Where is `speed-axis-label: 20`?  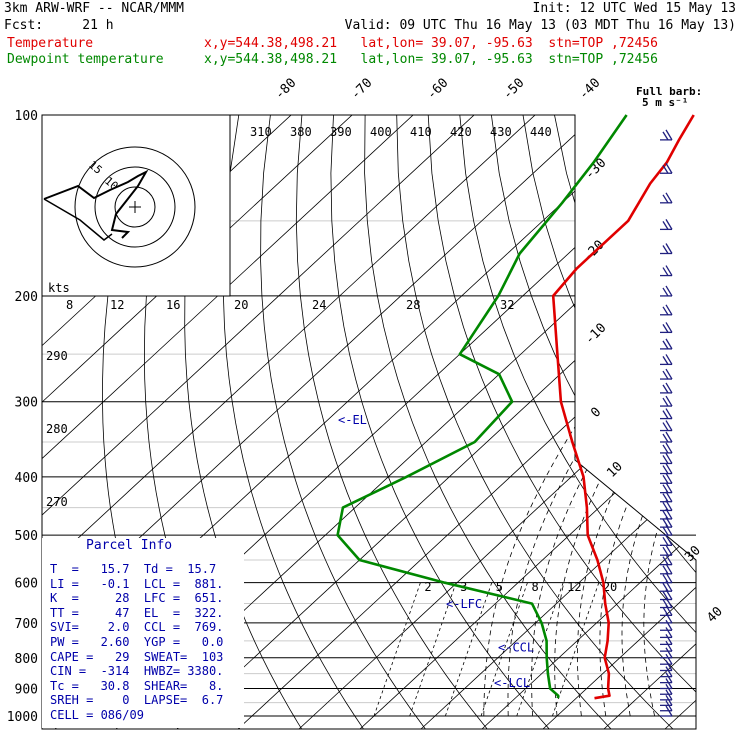 speed-axis-label: 20 is located at coordinates (241, 305).